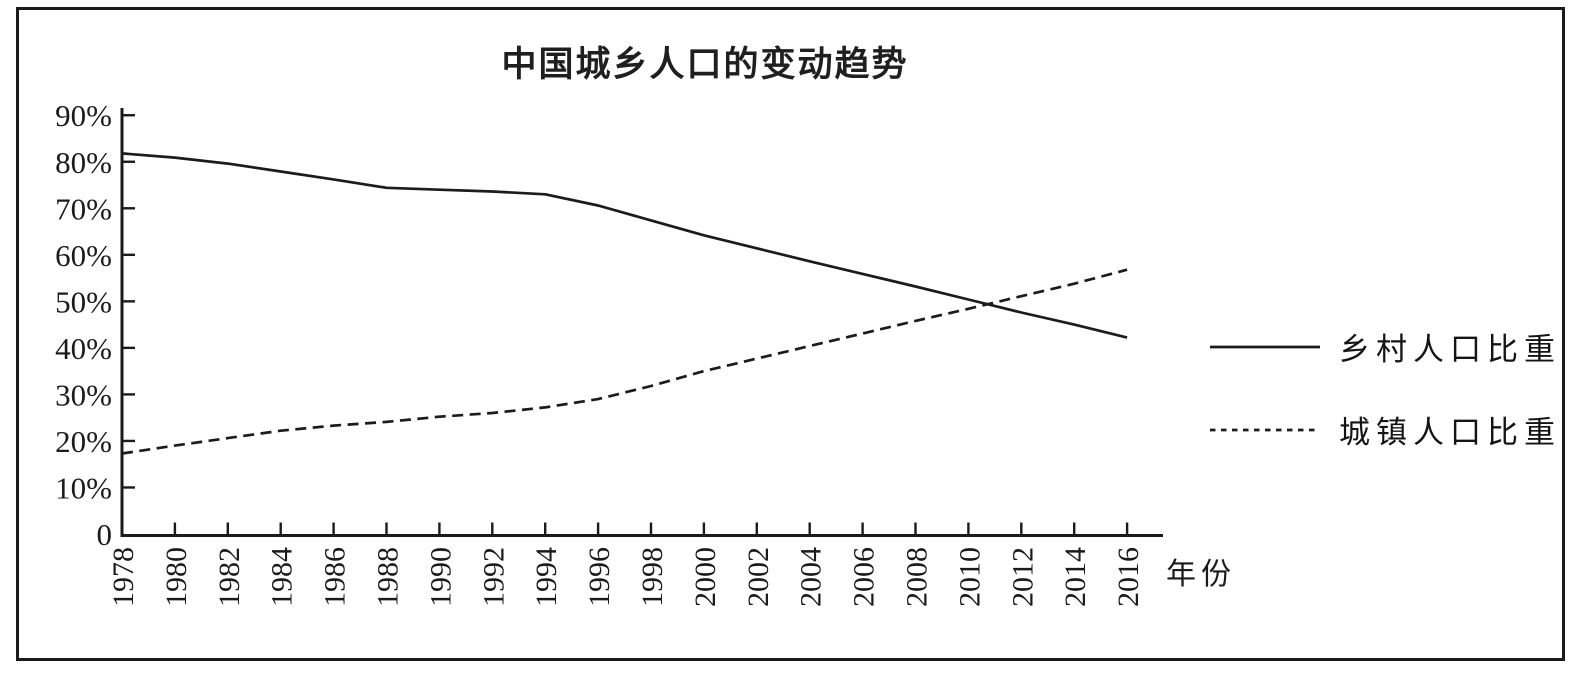  Describe the element at coordinates (1075, 577) in the screenshot. I see `x-tick-label: 2014` at that location.